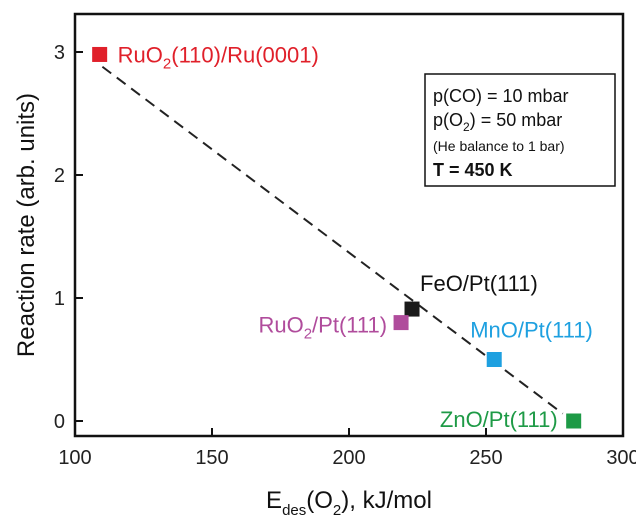 This screenshot has height=519, width=636. Describe the element at coordinates (337, 510) in the screenshot. I see `x-title-sub2: 2` at that location.